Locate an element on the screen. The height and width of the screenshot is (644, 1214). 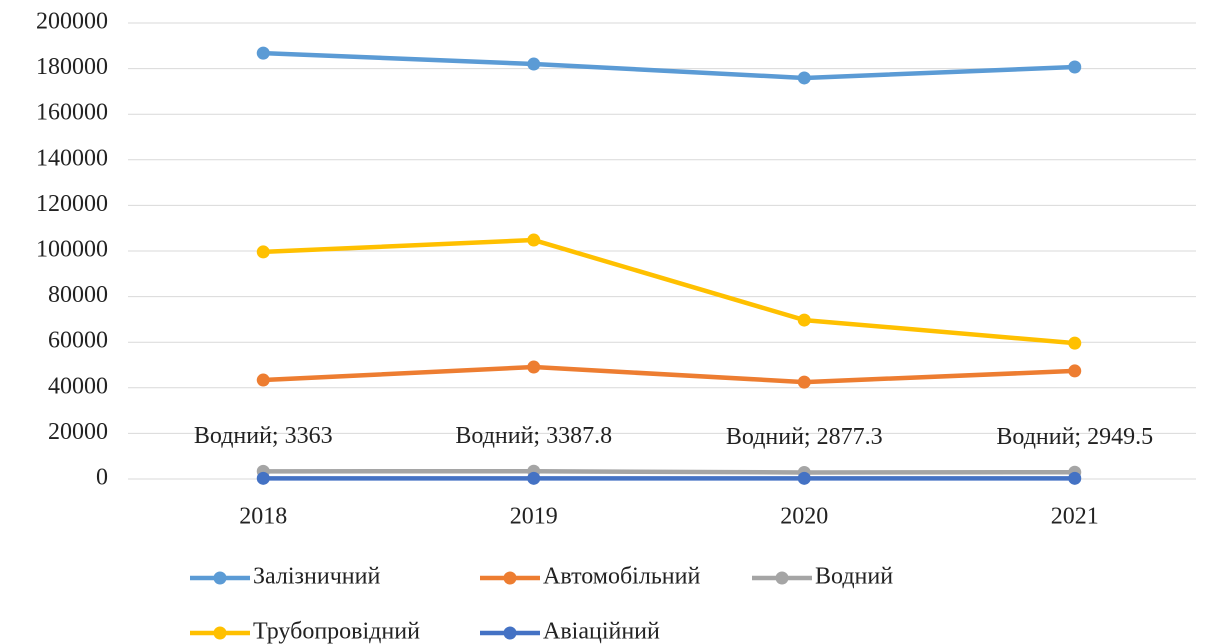
data-label: Водний; 2949.5 is located at coordinates (1074, 437).